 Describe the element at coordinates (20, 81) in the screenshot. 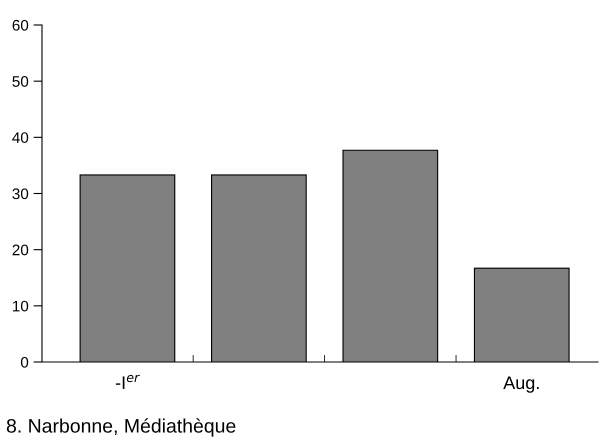

I see `y-tick-label: 50` at that location.